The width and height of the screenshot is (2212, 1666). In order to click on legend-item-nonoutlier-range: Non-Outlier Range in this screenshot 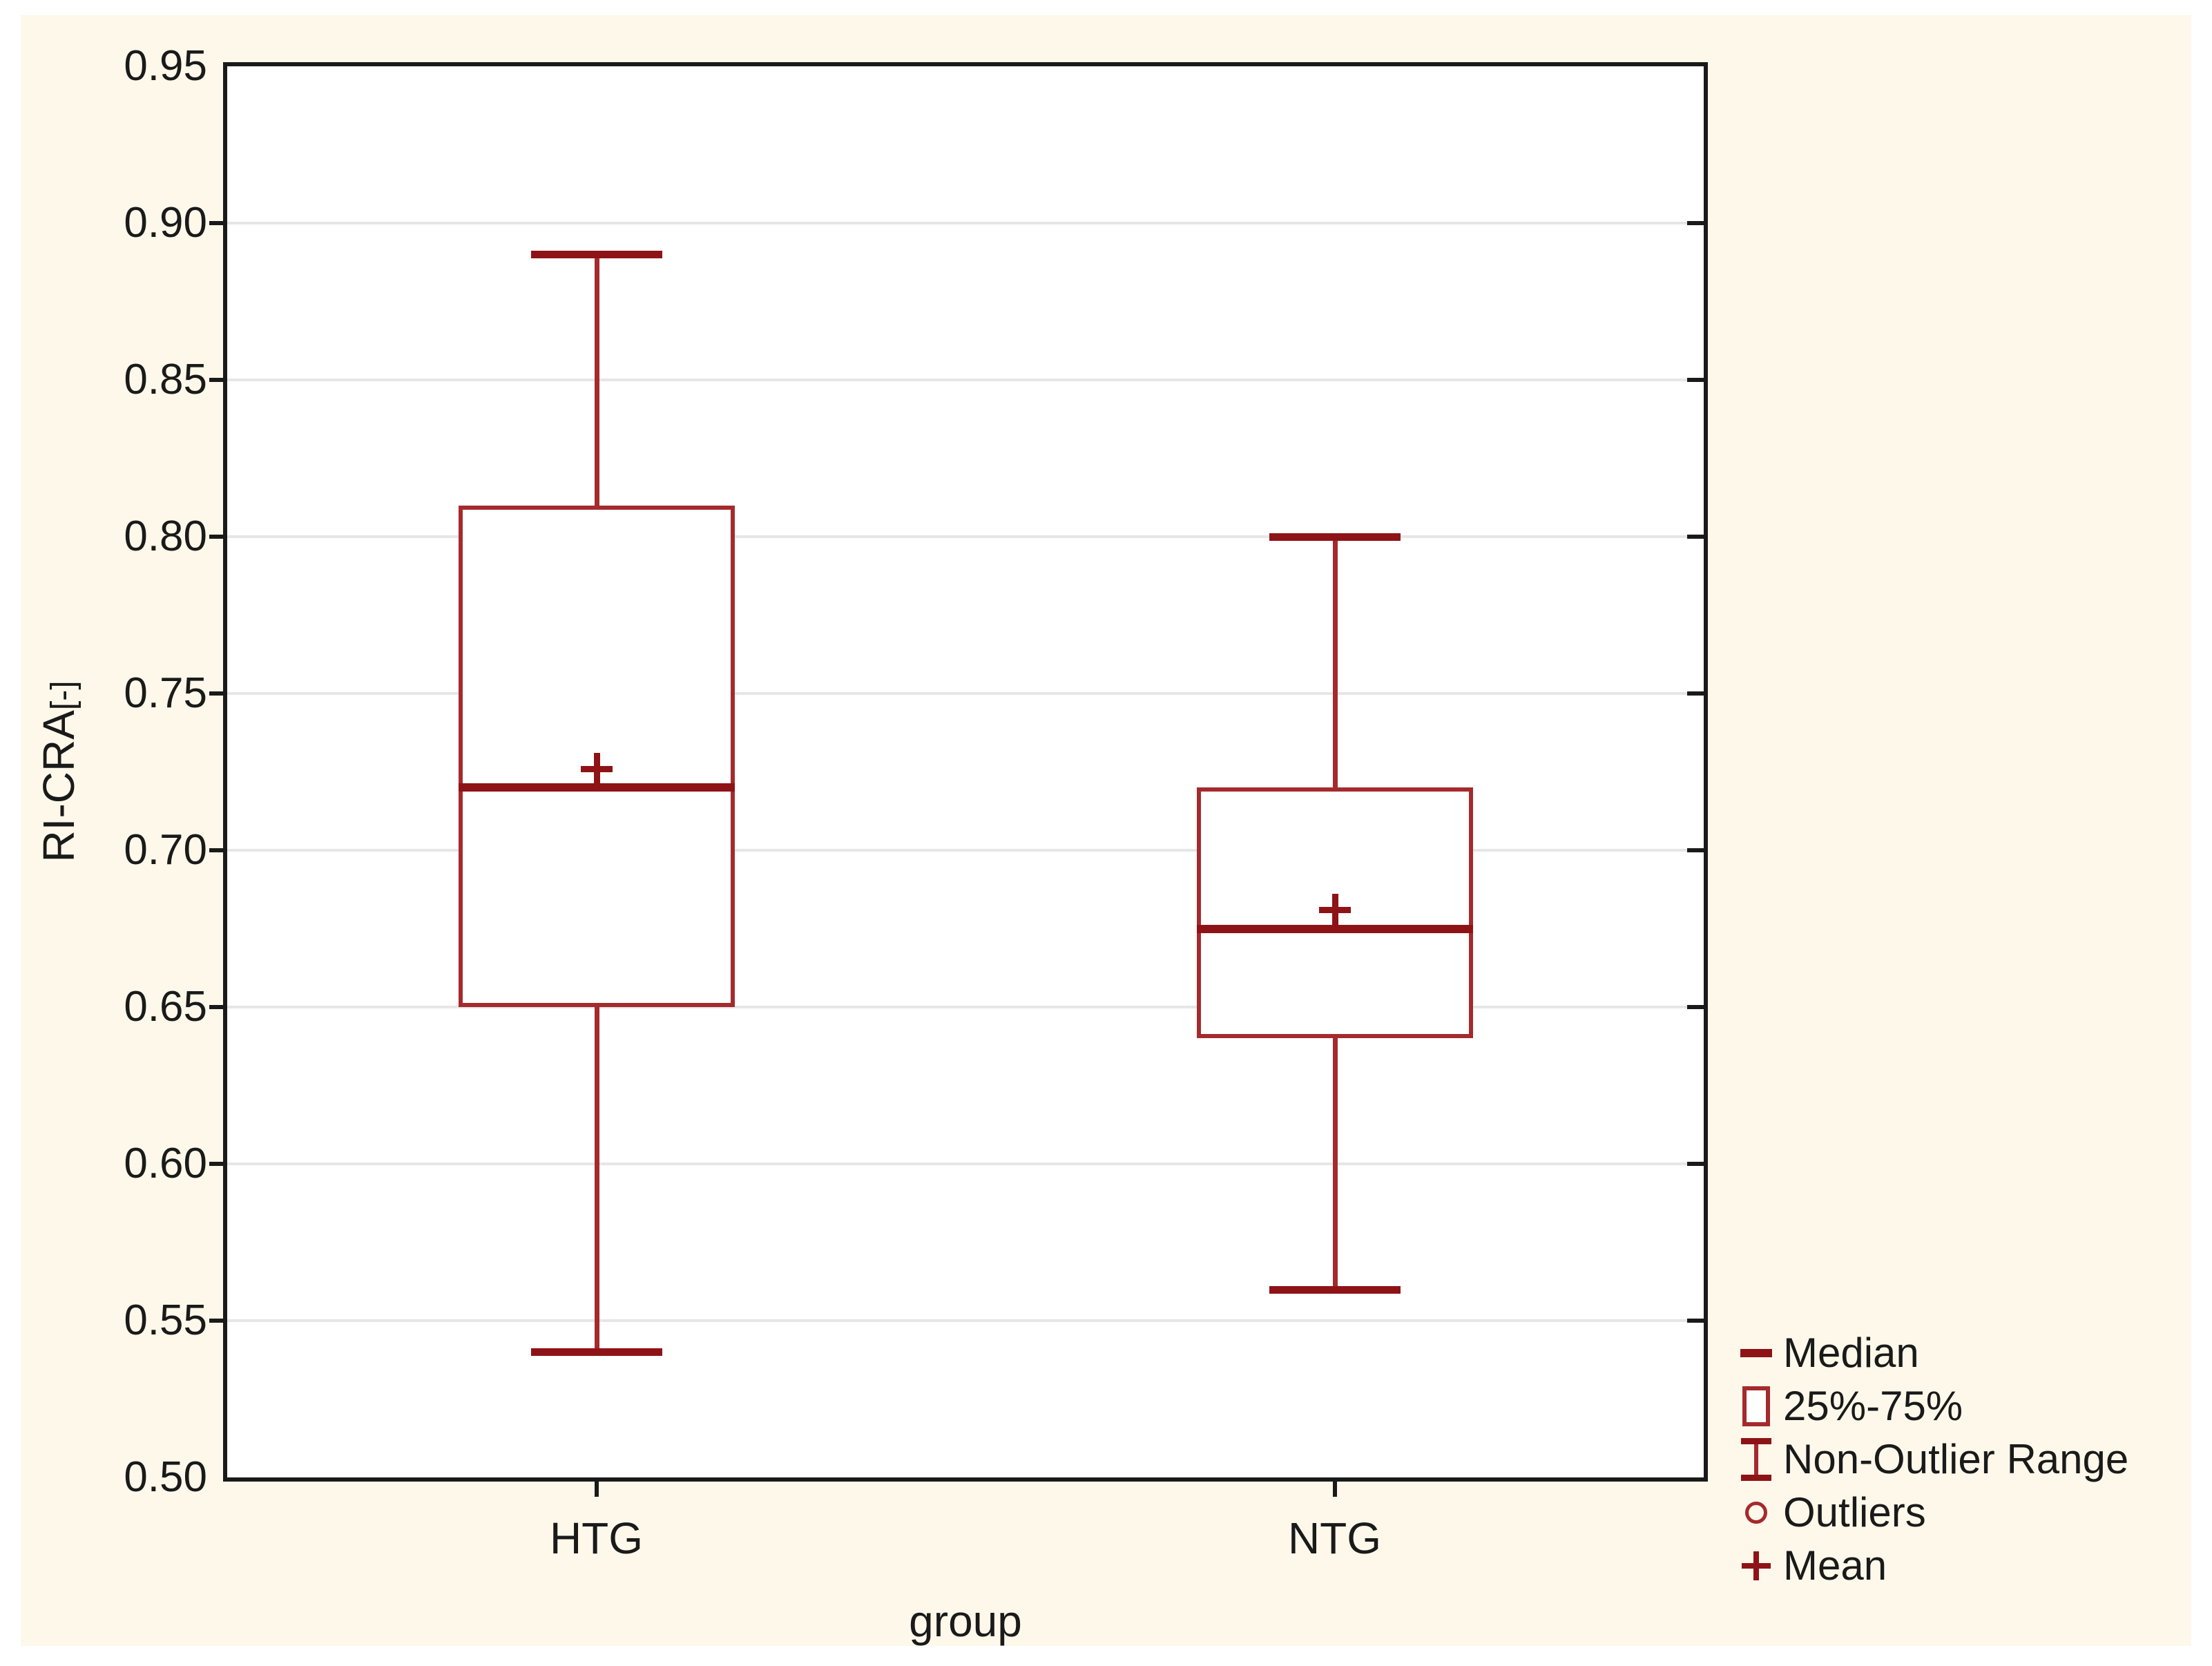, I will do `click(1932, 1459)`.